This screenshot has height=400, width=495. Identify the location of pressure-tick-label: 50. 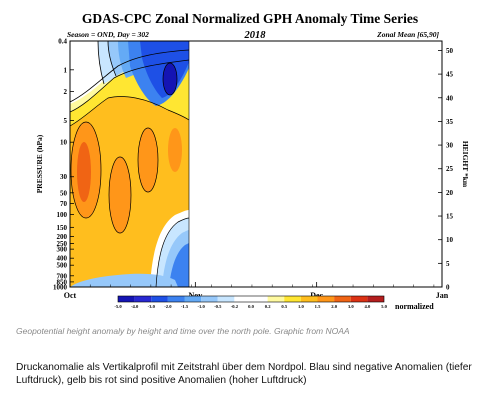
(64, 193).